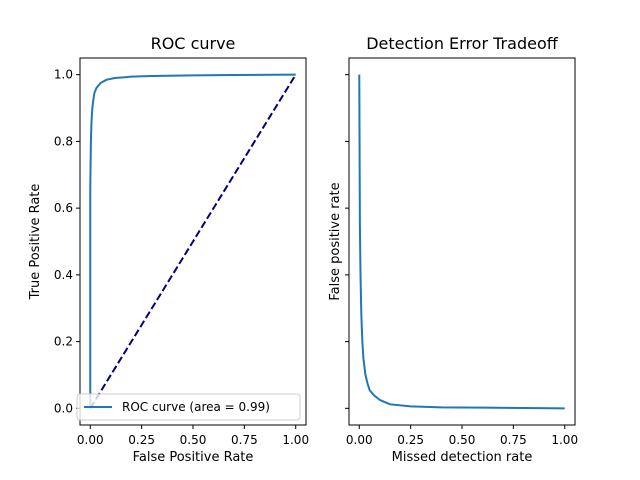  Describe the element at coordinates (35, 242) in the screenshot. I see `roc-y-axis-label: True Positive Rate` at that location.